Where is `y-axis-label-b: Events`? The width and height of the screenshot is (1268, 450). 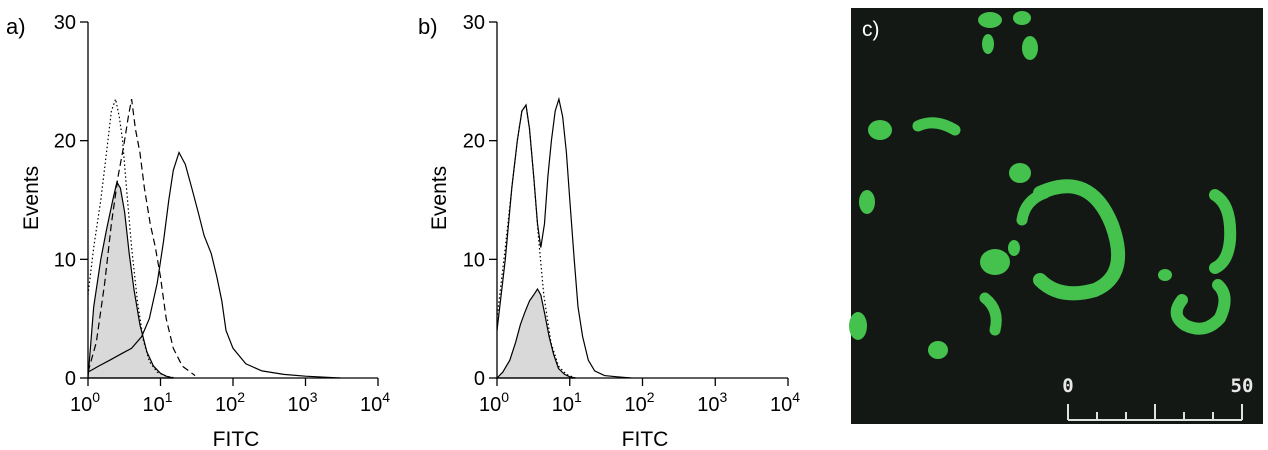 y-axis-label-b: Events is located at coordinates (439, 198).